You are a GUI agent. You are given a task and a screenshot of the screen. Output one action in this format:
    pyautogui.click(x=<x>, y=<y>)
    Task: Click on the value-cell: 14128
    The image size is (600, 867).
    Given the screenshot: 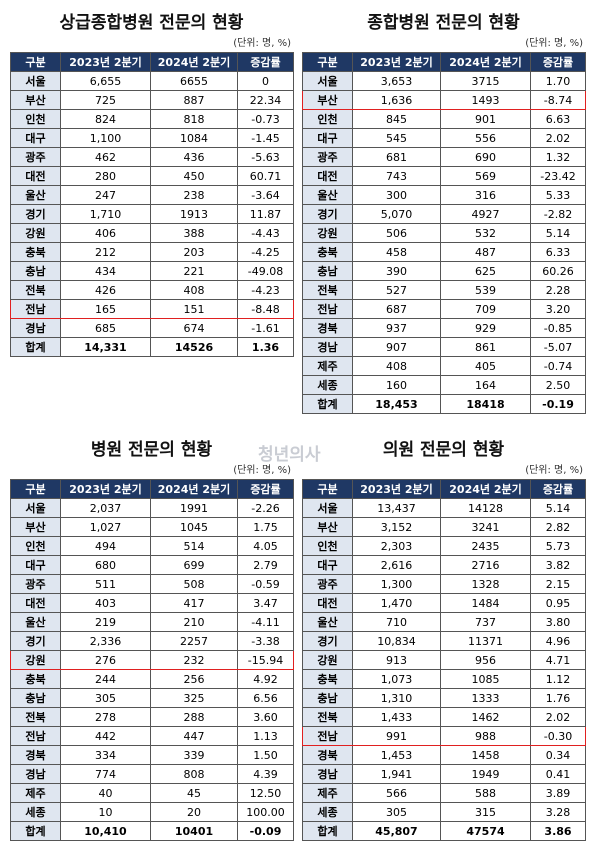 What is the action you would take?
    pyautogui.click(x=485, y=508)
    